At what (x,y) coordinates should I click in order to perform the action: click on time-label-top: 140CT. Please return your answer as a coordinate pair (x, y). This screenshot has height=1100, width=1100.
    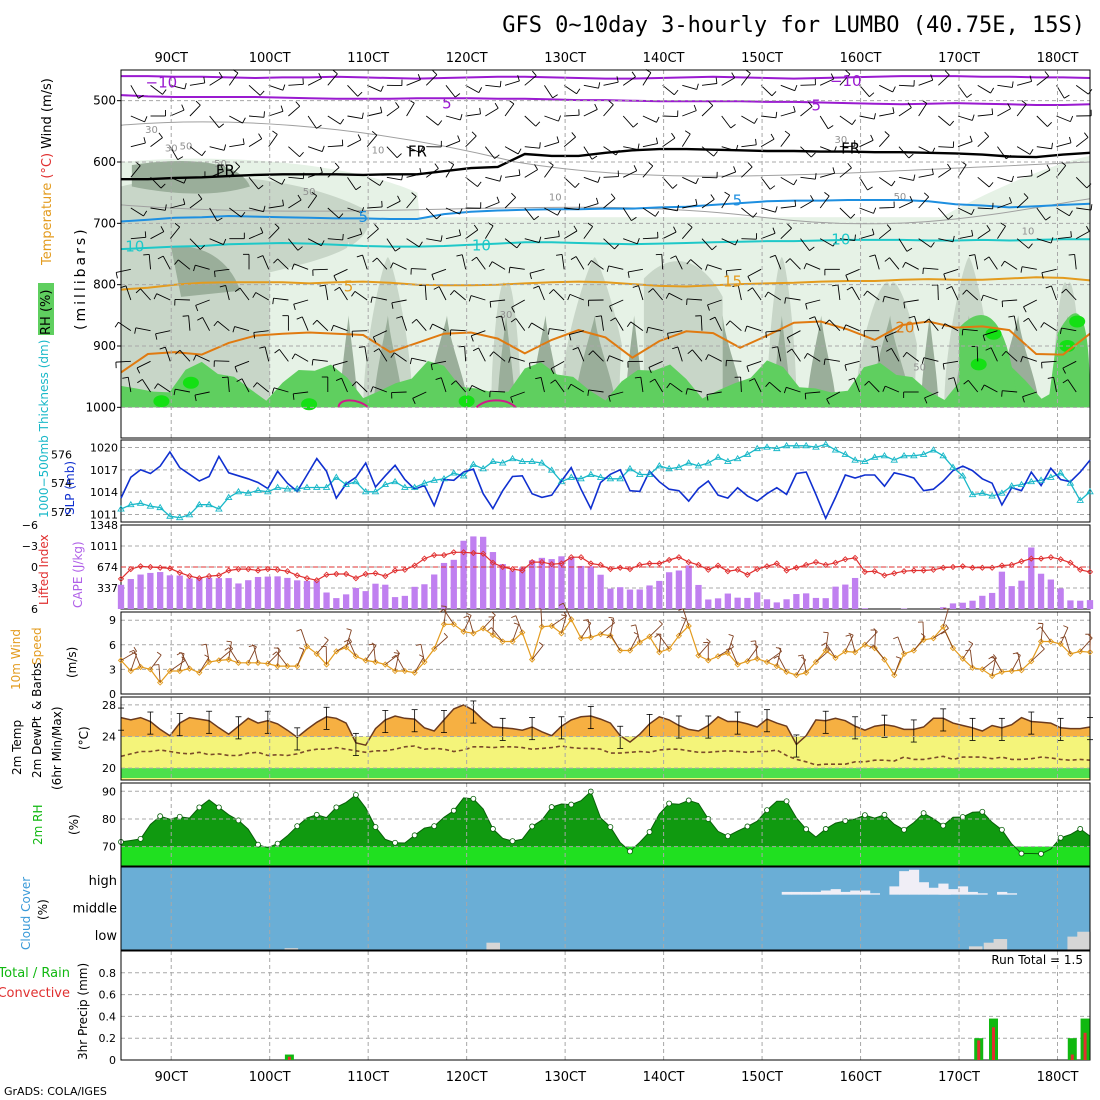
    Looking at the image, I should click on (664, 58).